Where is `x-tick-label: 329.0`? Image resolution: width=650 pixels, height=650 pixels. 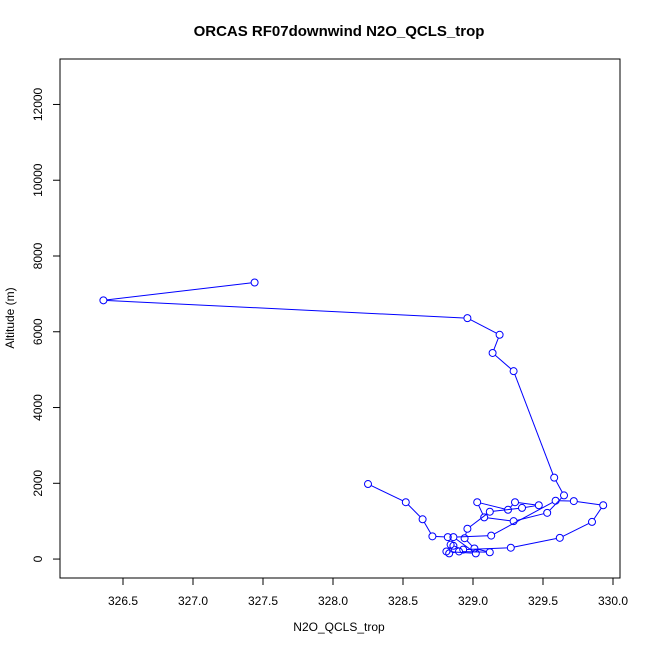
x-tick-label: 329.0 is located at coordinates (473, 601).